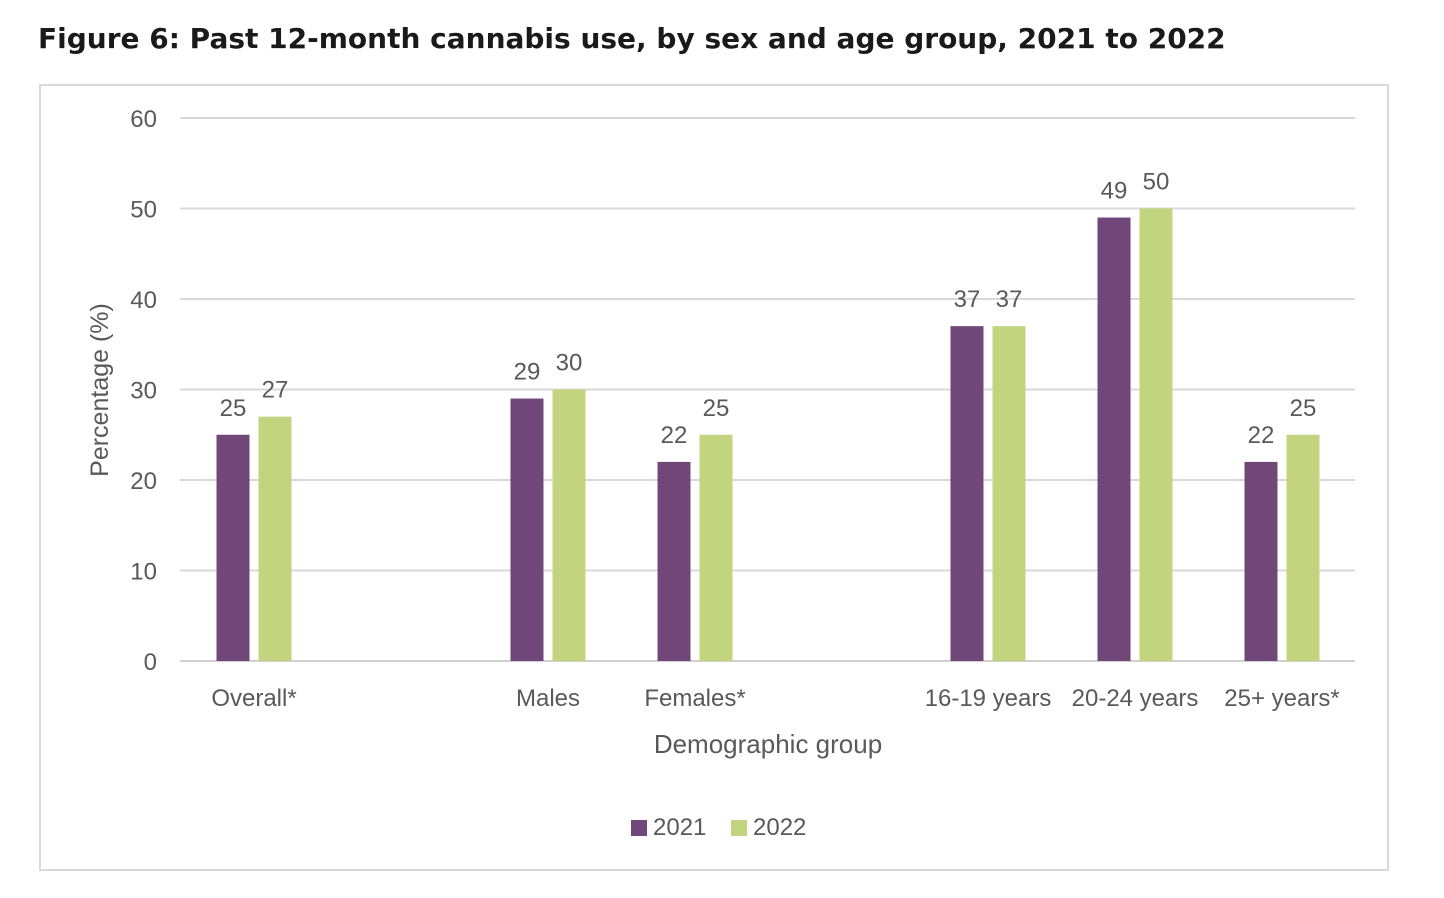 The height and width of the screenshot is (898, 1444). Describe the element at coordinates (988, 698) in the screenshot. I see `x-tick-label: 16-19 years` at that location.